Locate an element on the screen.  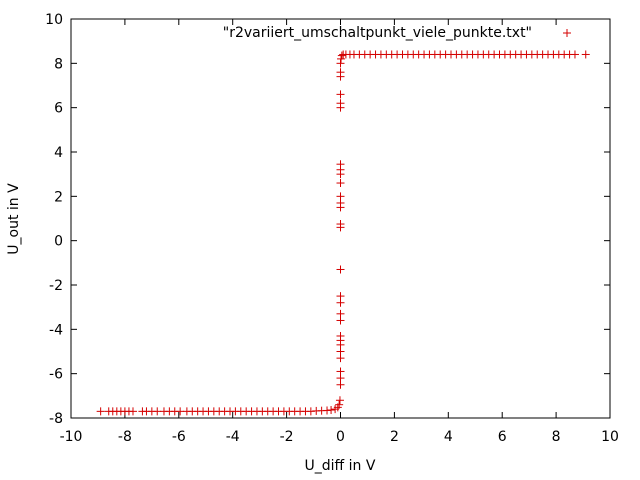
x-tick-label: 2 is located at coordinates (394, 437).